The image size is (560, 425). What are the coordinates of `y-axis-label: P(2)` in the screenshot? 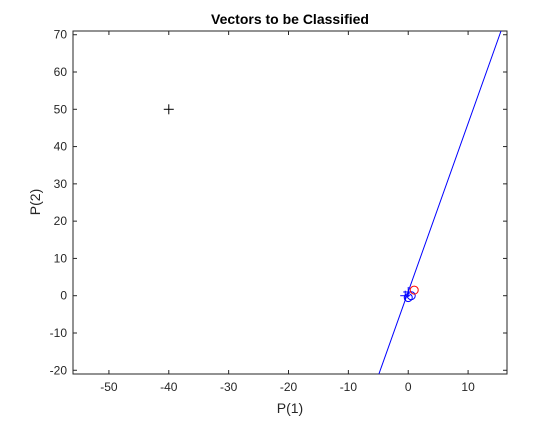 It's located at (35, 202).